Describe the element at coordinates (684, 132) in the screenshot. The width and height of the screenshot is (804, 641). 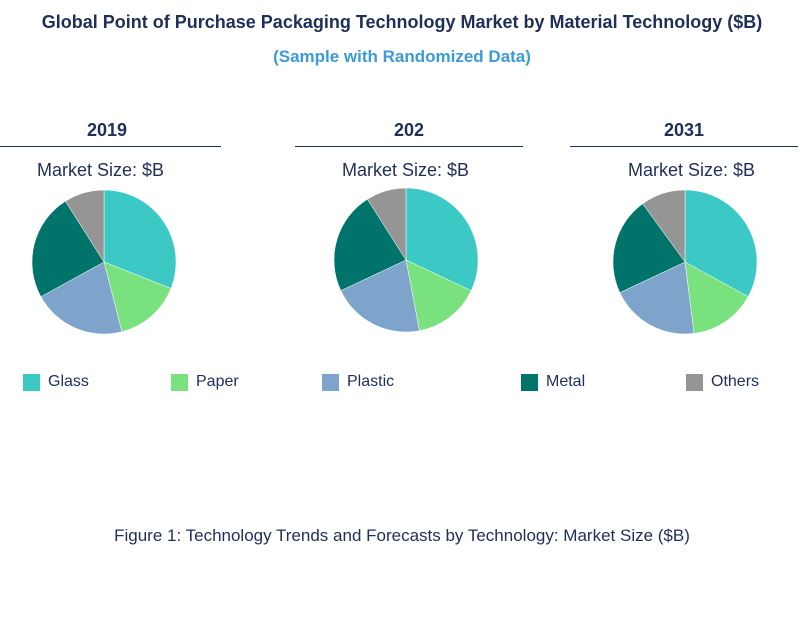
I see `panel-year: 2031` at that location.